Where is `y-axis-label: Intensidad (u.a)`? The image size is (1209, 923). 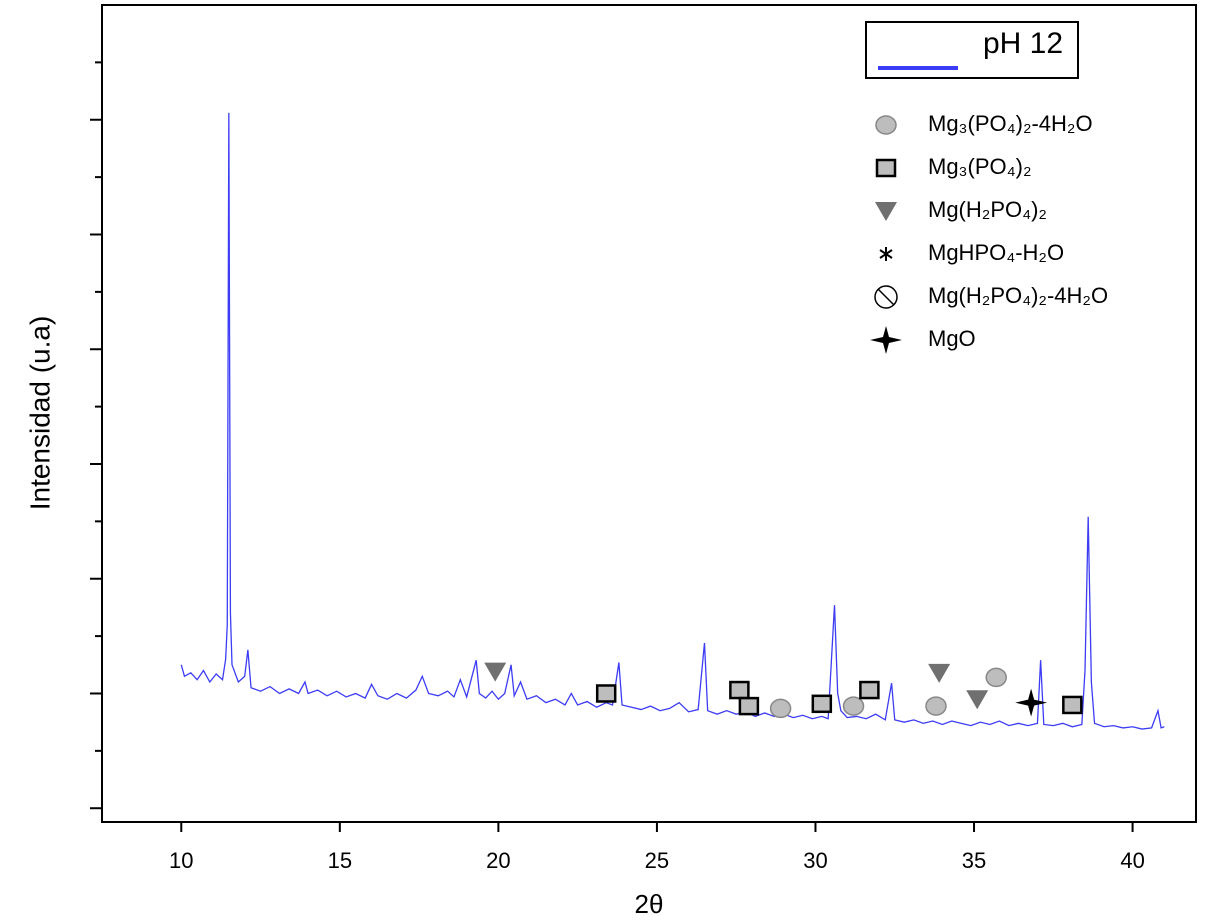
y-axis-label: Intensidad (u.a) is located at coordinates (39, 413).